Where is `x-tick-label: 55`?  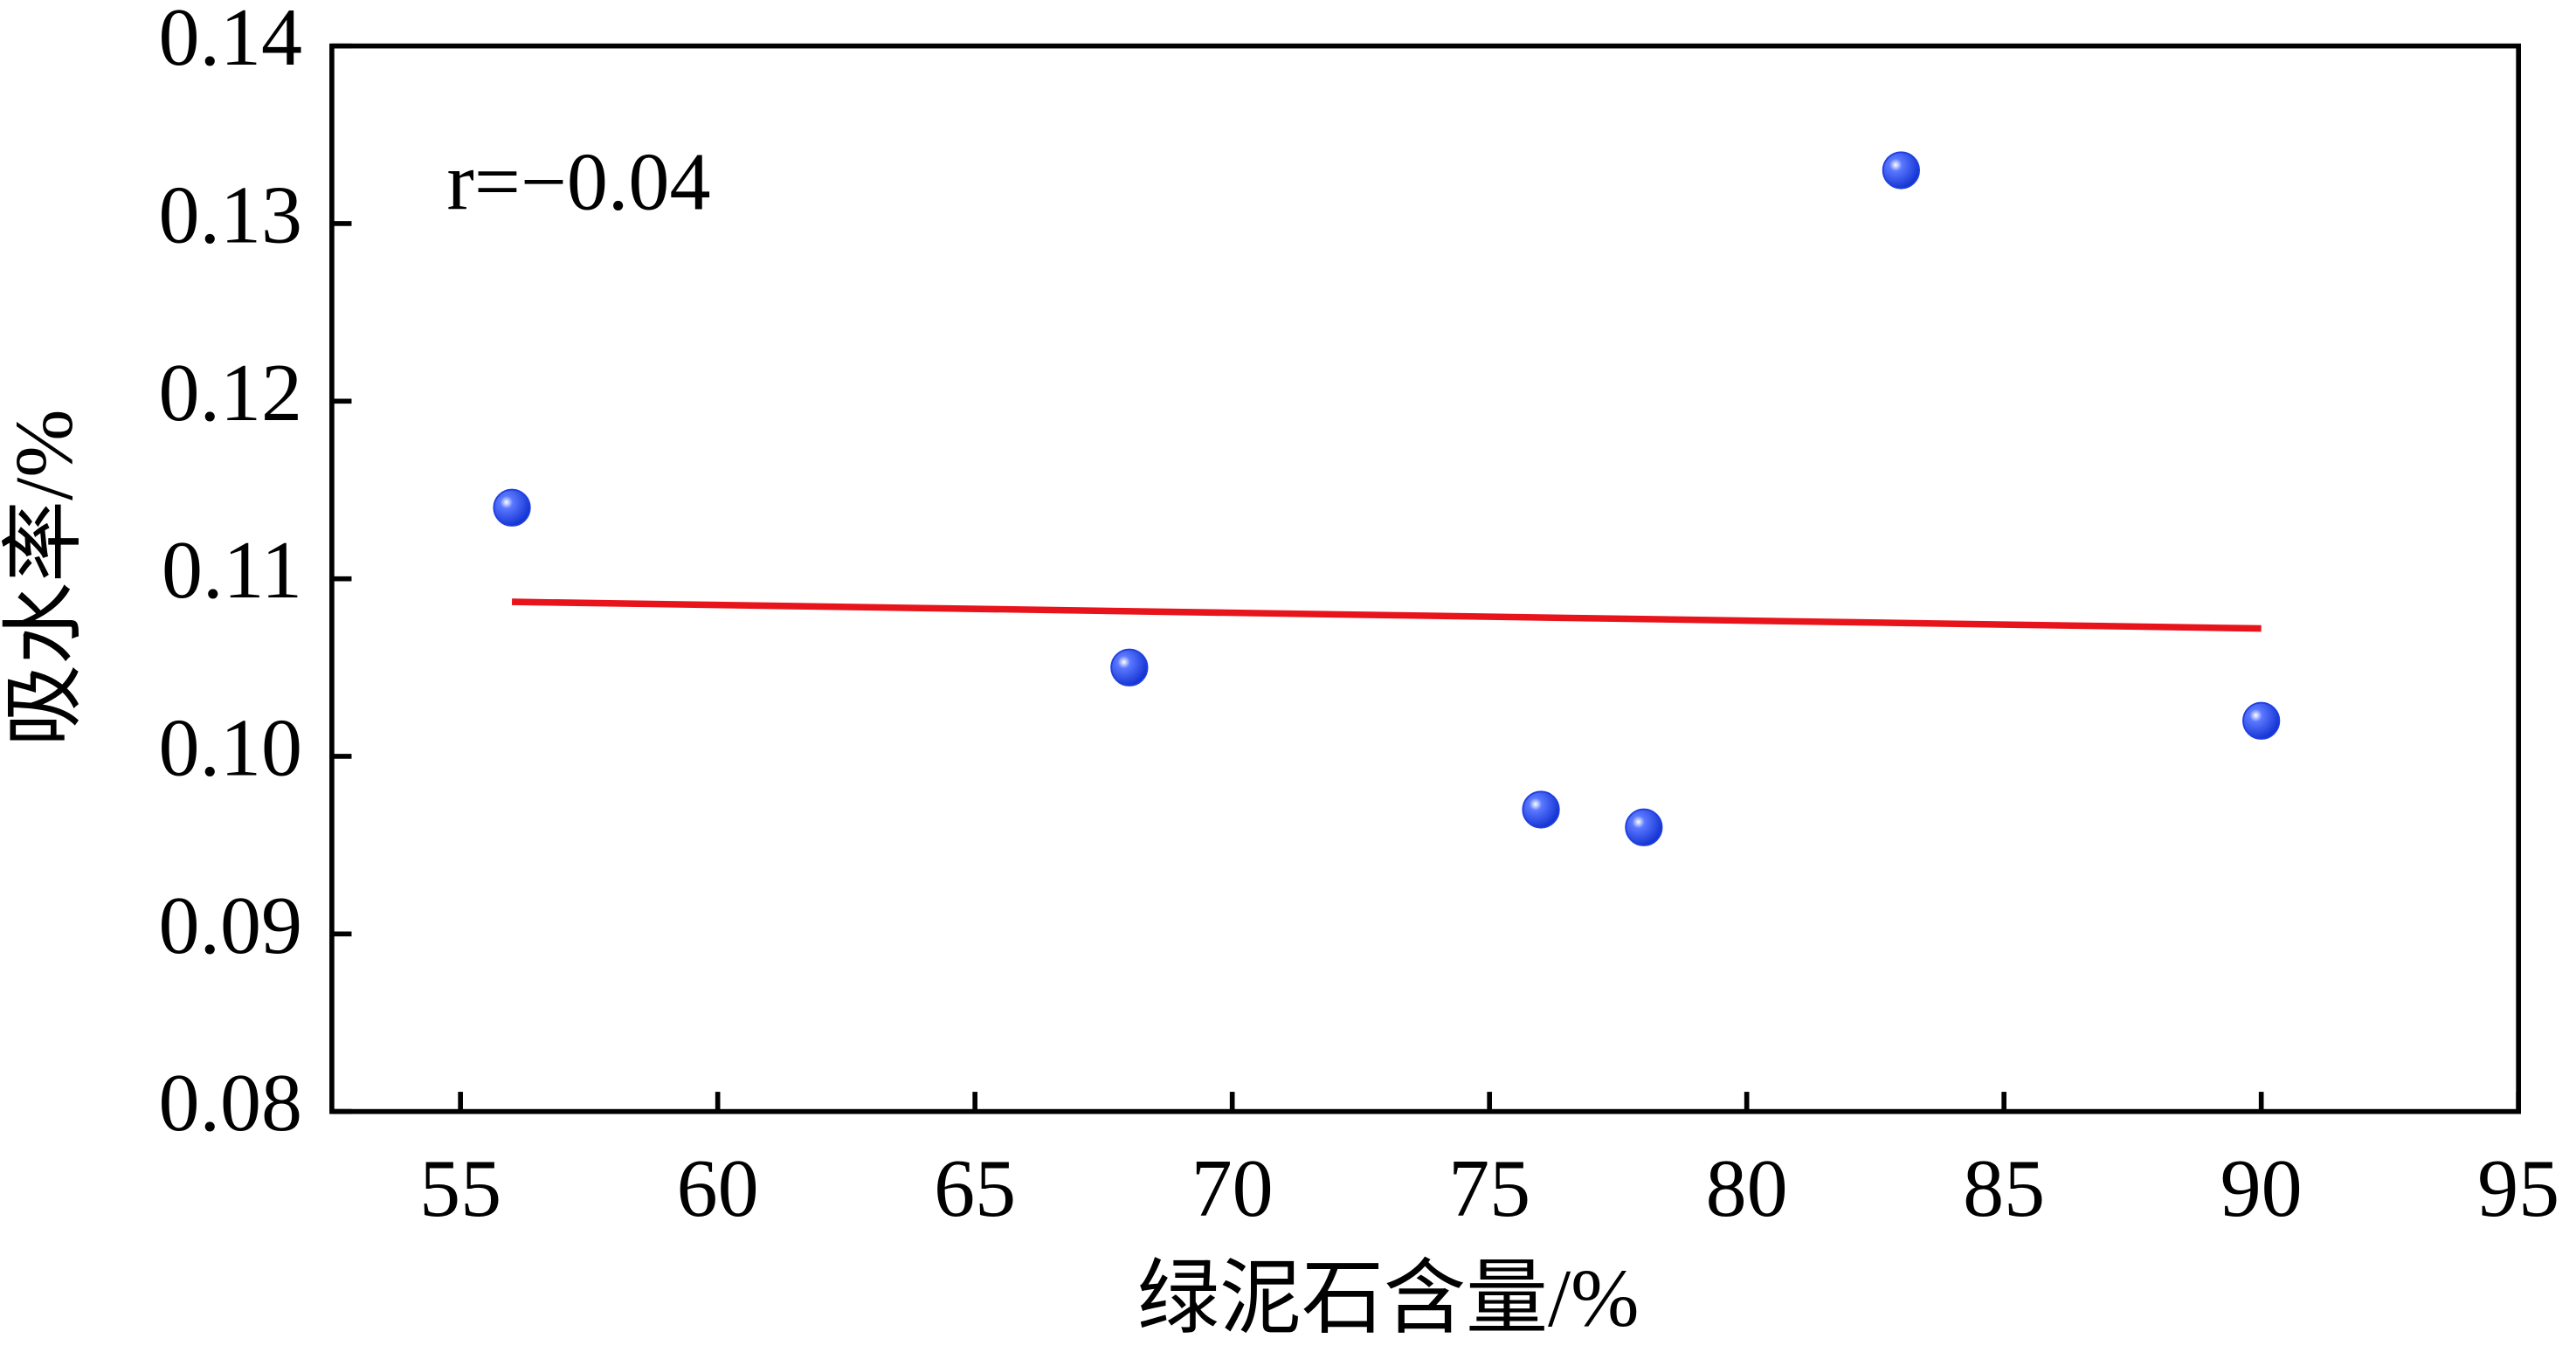
x-tick-label: 55 is located at coordinates (460, 1188).